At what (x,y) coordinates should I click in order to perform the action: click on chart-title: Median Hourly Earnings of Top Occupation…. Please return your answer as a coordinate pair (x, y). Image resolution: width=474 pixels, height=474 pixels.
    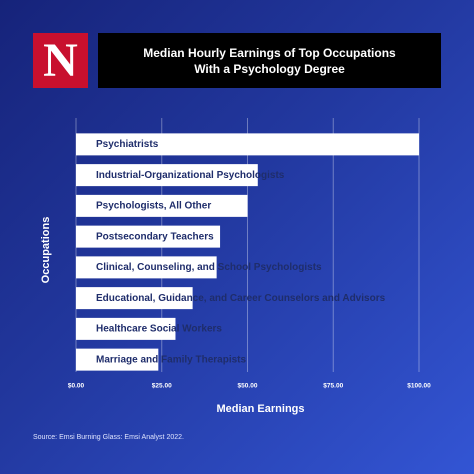
    Looking at the image, I should click on (269, 60).